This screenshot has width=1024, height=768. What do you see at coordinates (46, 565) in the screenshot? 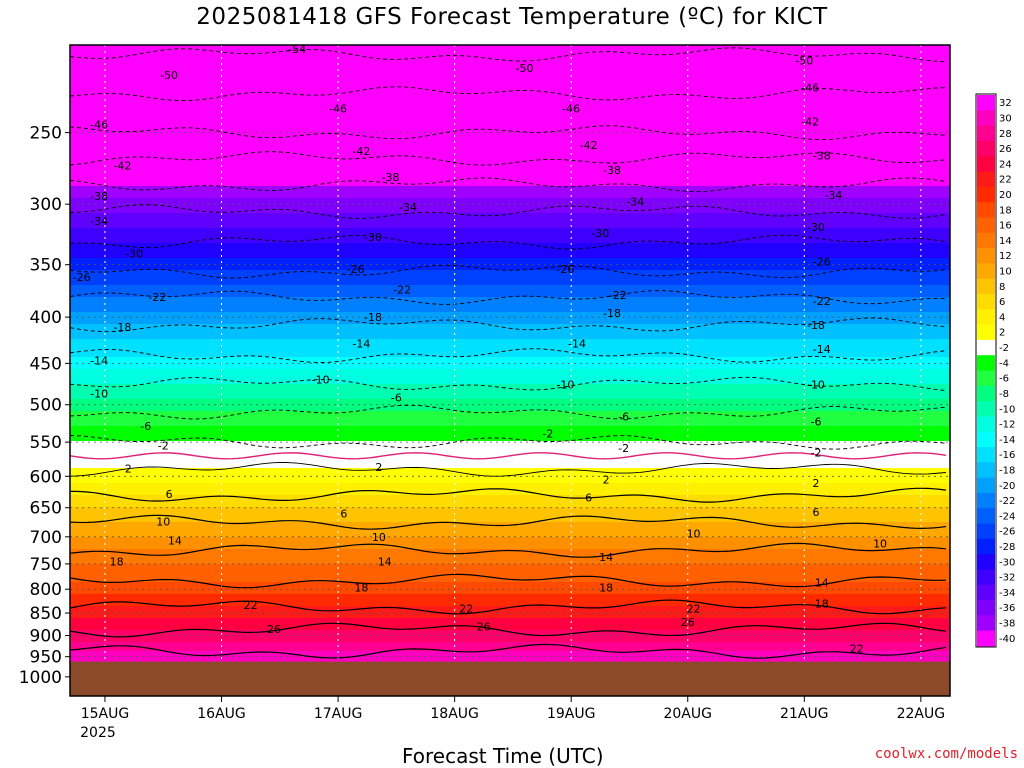
I see `y-tick-label: 750` at bounding box center [46, 565].